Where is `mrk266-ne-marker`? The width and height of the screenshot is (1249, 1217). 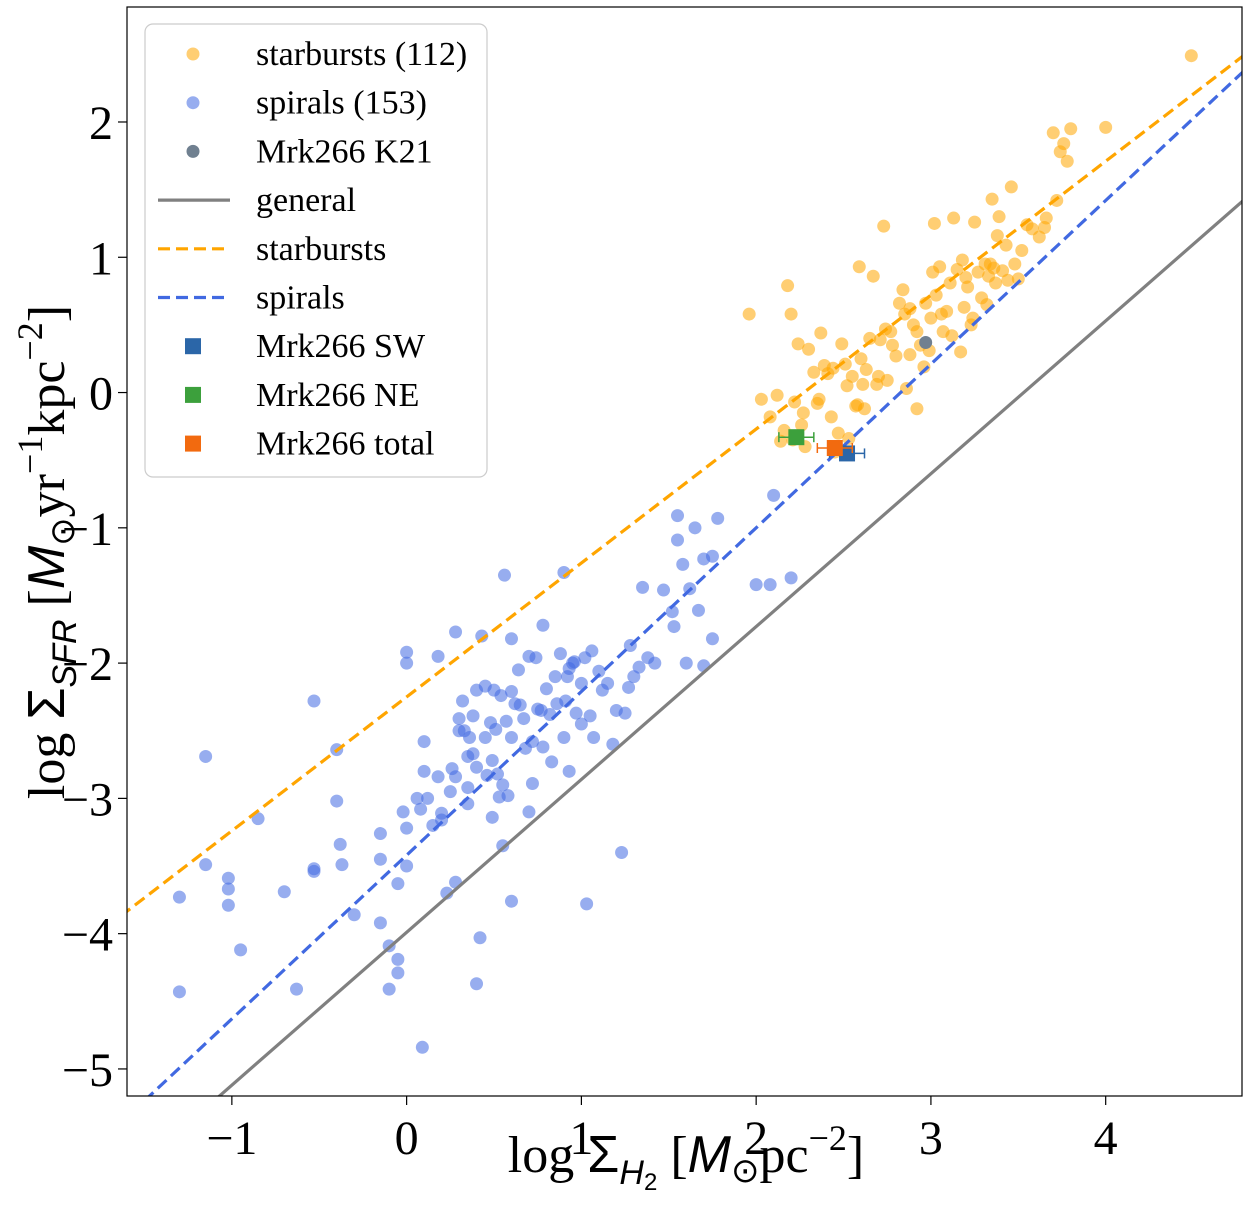
mrk266-ne-marker is located at coordinates (796, 437).